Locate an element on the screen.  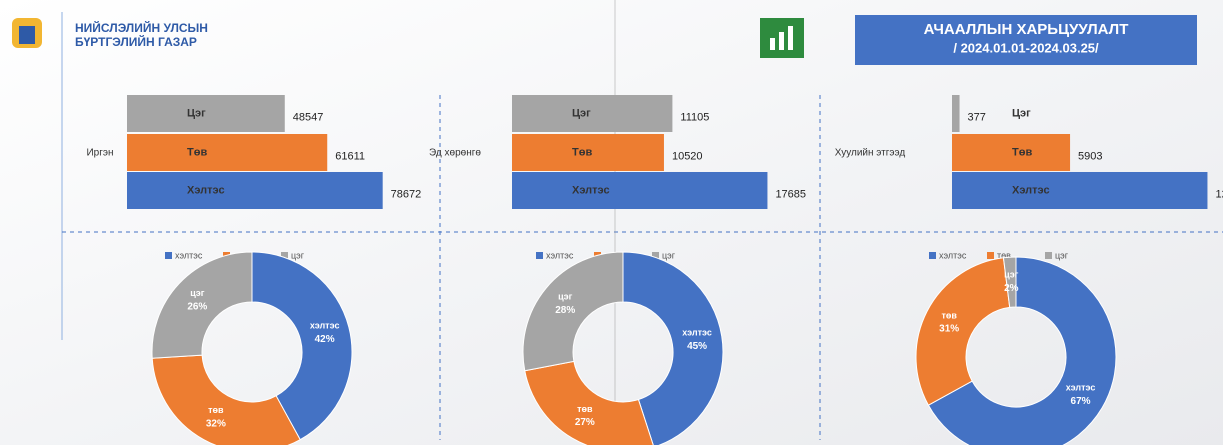
value-label: 11105 is located at coordinates (694, 117).